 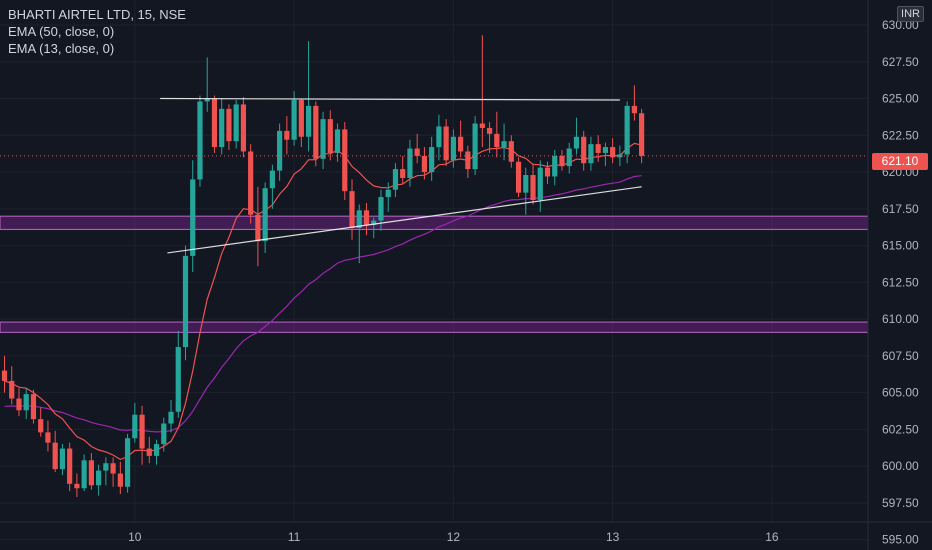 What do you see at coordinates (454, 537) in the screenshot?
I see `x-tick-label: 12` at bounding box center [454, 537].